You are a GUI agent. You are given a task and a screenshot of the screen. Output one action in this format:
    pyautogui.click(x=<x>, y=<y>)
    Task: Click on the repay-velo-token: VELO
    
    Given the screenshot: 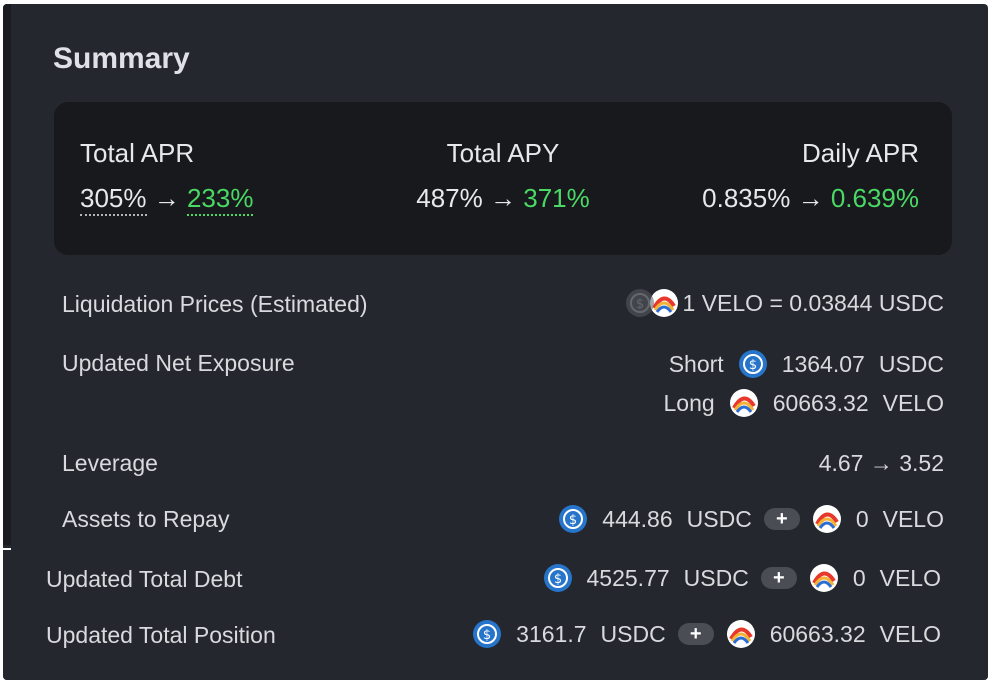 What is the action you would take?
    pyautogui.click(x=913, y=518)
    